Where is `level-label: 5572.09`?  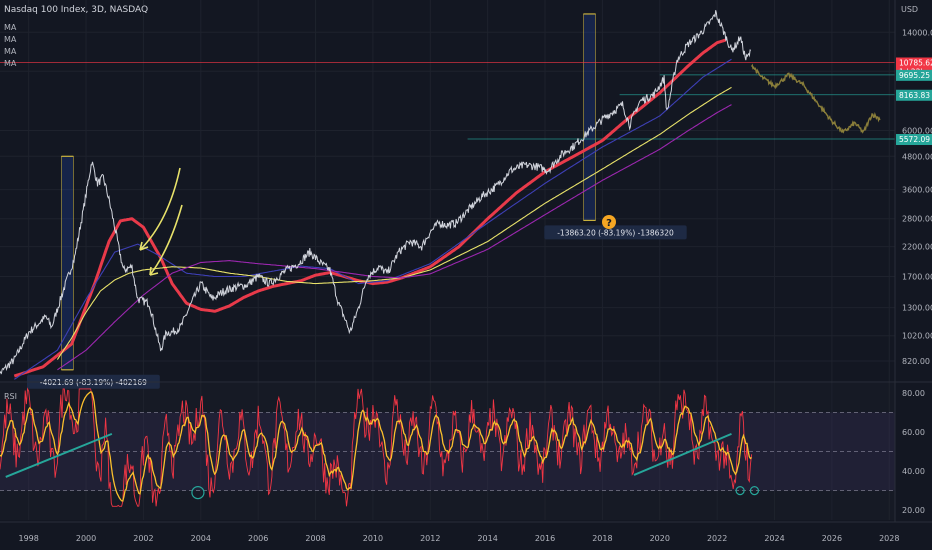
level-label: 5572.09 is located at coordinates (914, 139).